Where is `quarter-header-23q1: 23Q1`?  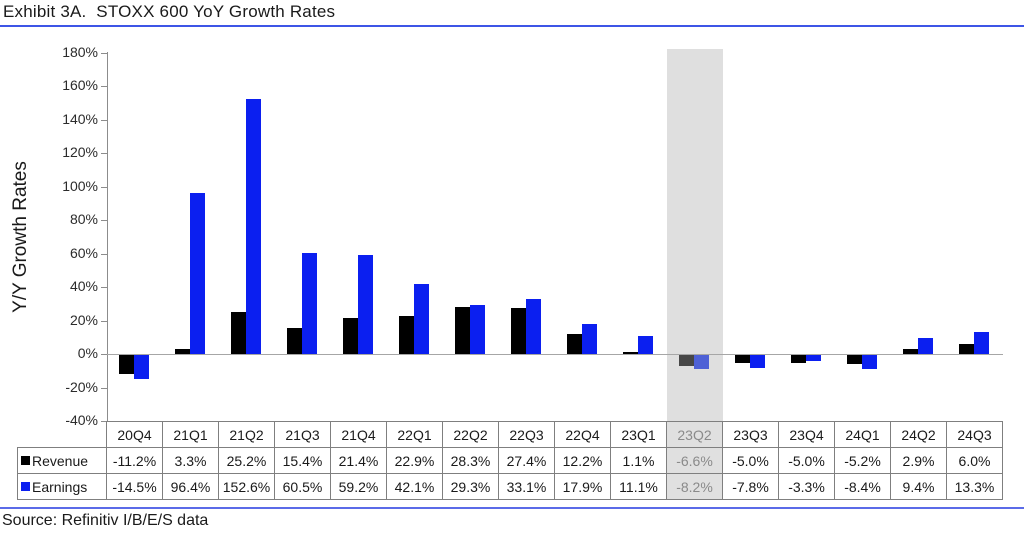 quarter-header-23q1: 23Q1 is located at coordinates (638, 434).